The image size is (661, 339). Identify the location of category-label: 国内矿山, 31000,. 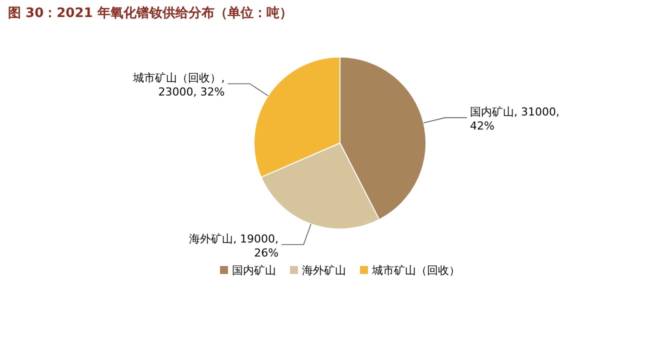
(515, 112).